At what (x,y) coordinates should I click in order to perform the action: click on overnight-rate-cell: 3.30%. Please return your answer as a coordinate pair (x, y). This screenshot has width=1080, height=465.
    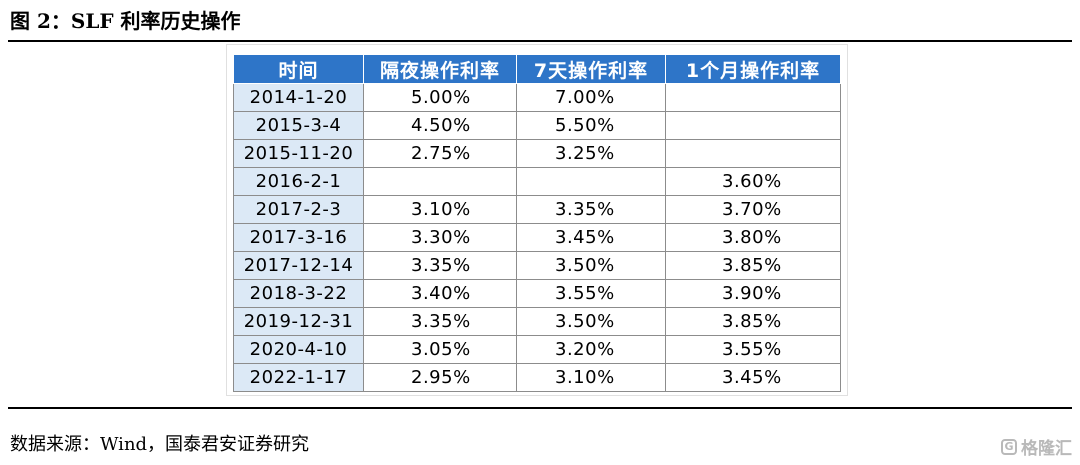
    Looking at the image, I should click on (440, 237).